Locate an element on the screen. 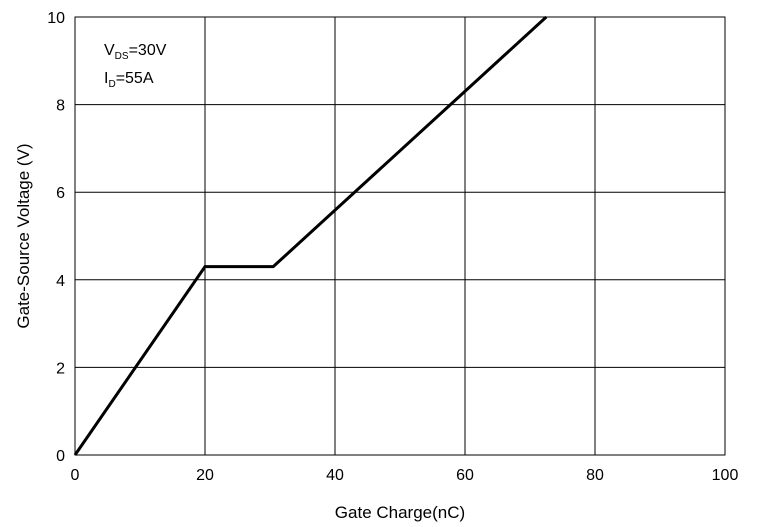 This screenshot has height=527, width=759. id-annotation-value: =55A is located at coordinates (135, 78).